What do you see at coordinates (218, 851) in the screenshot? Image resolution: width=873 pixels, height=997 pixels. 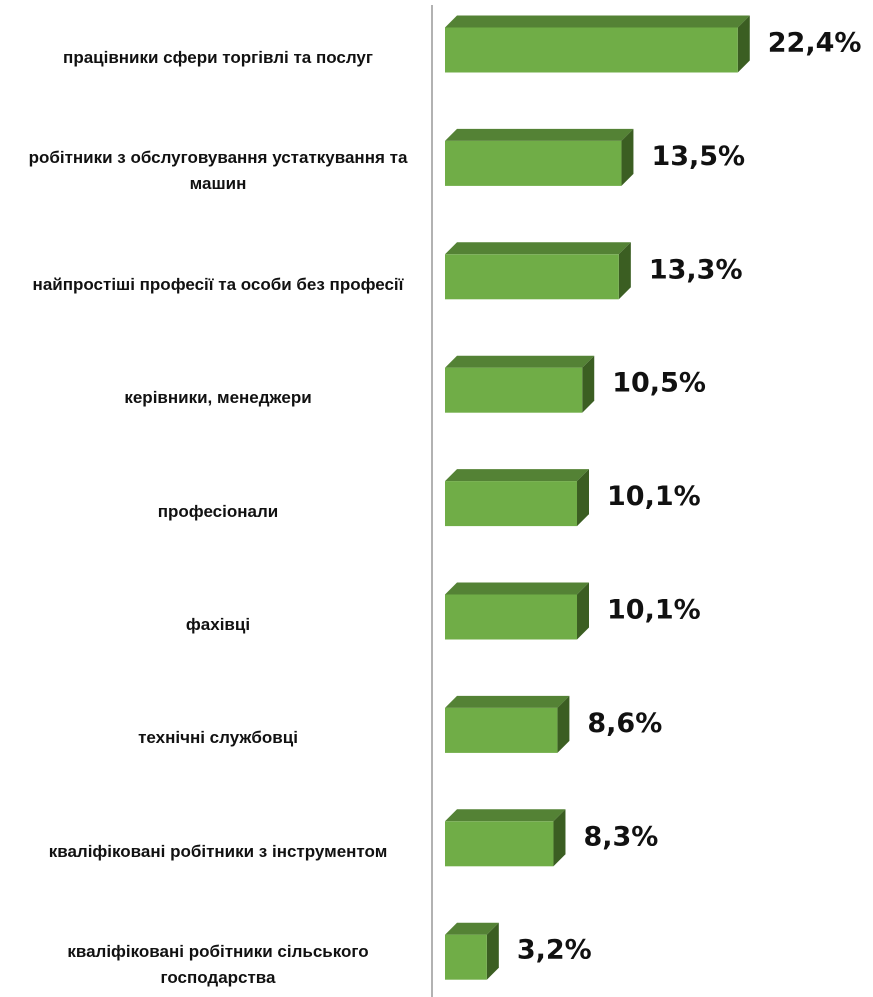 I see `category-label: кваліфіковані робітники з інструментом` at bounding box center [218, 851].